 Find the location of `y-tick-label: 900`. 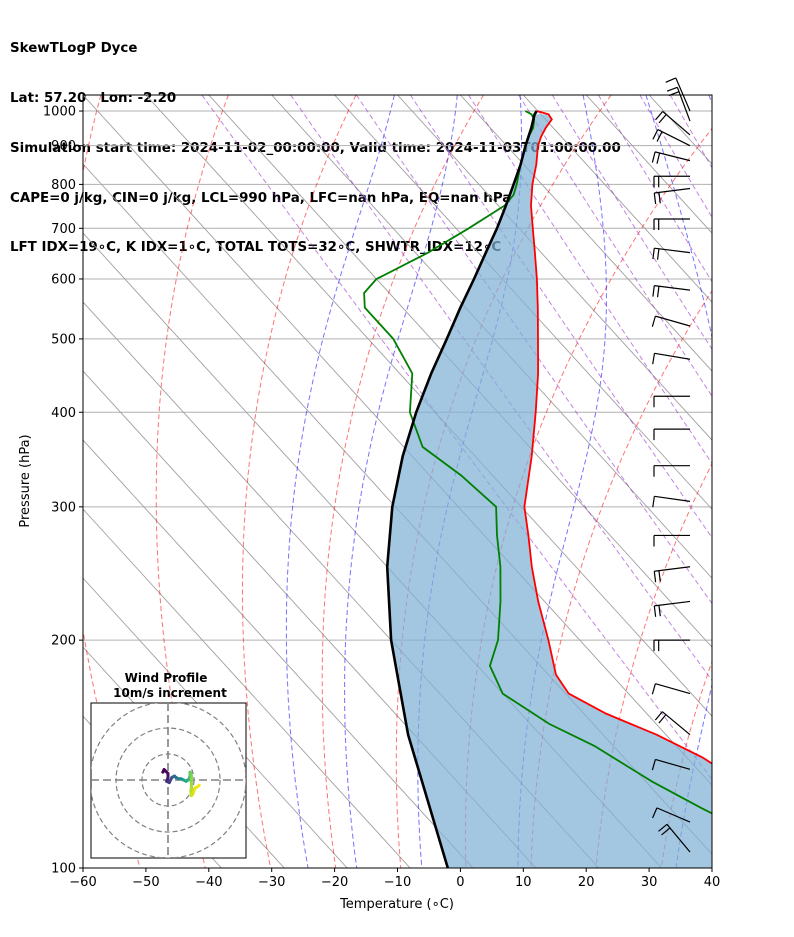

y-tick-label: 900 is located at coordinates (63, 146).